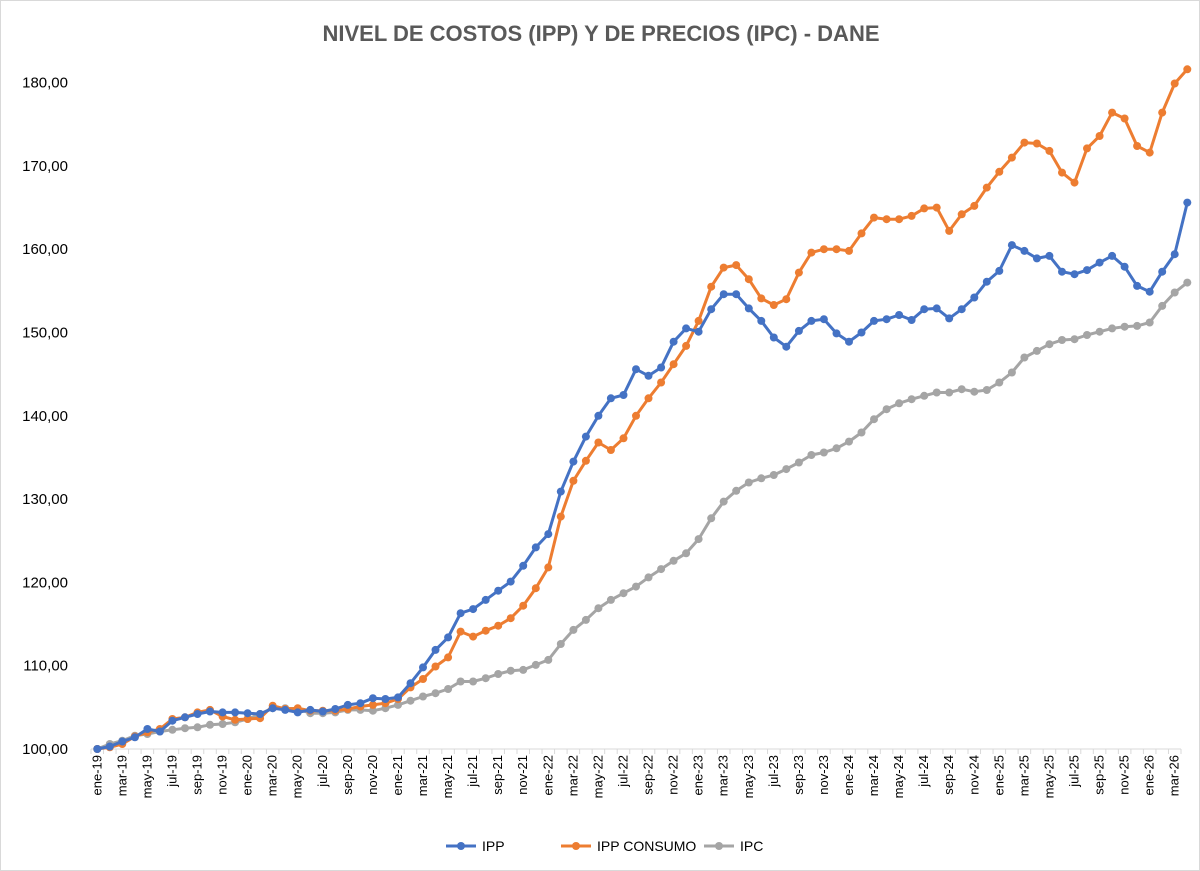 The image size is (1200, 871). I want to click on x-tick-label: sep-22, so click(648, 775).